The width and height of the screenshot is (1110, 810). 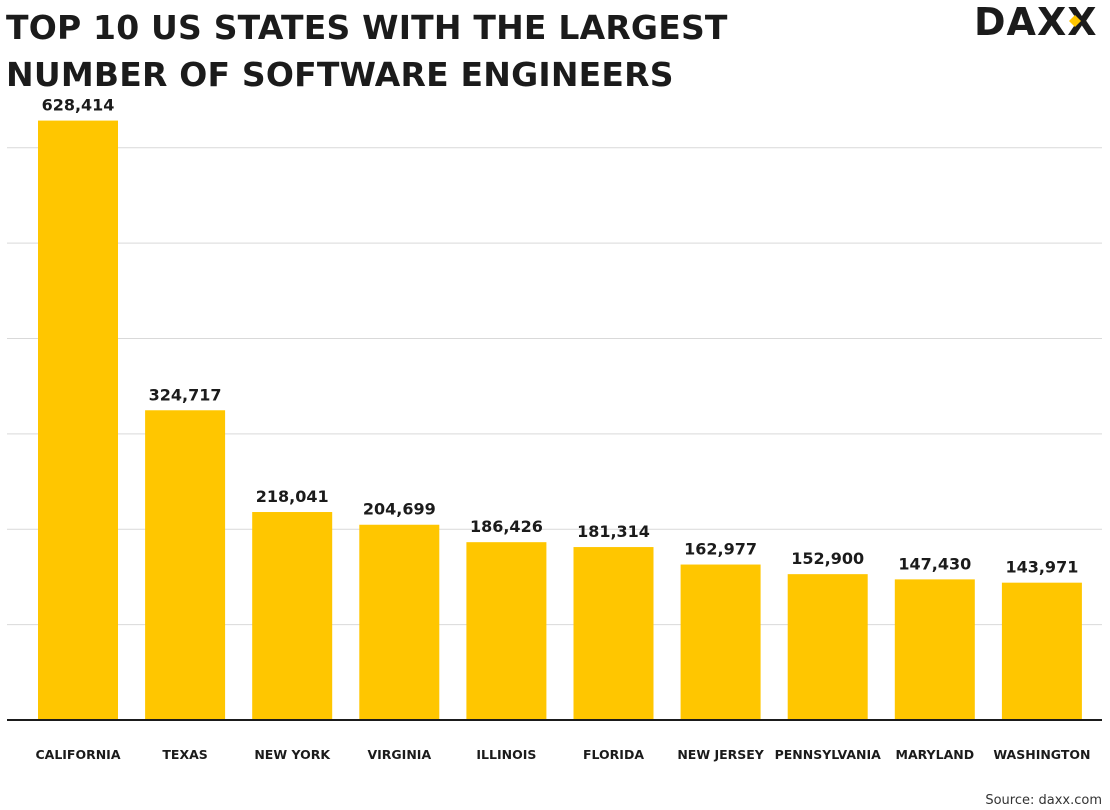 What do you see at coordinates (399, 754) in the screenshot?
I see `category-label: VIRGINIA` at bounding box center [399, 754].